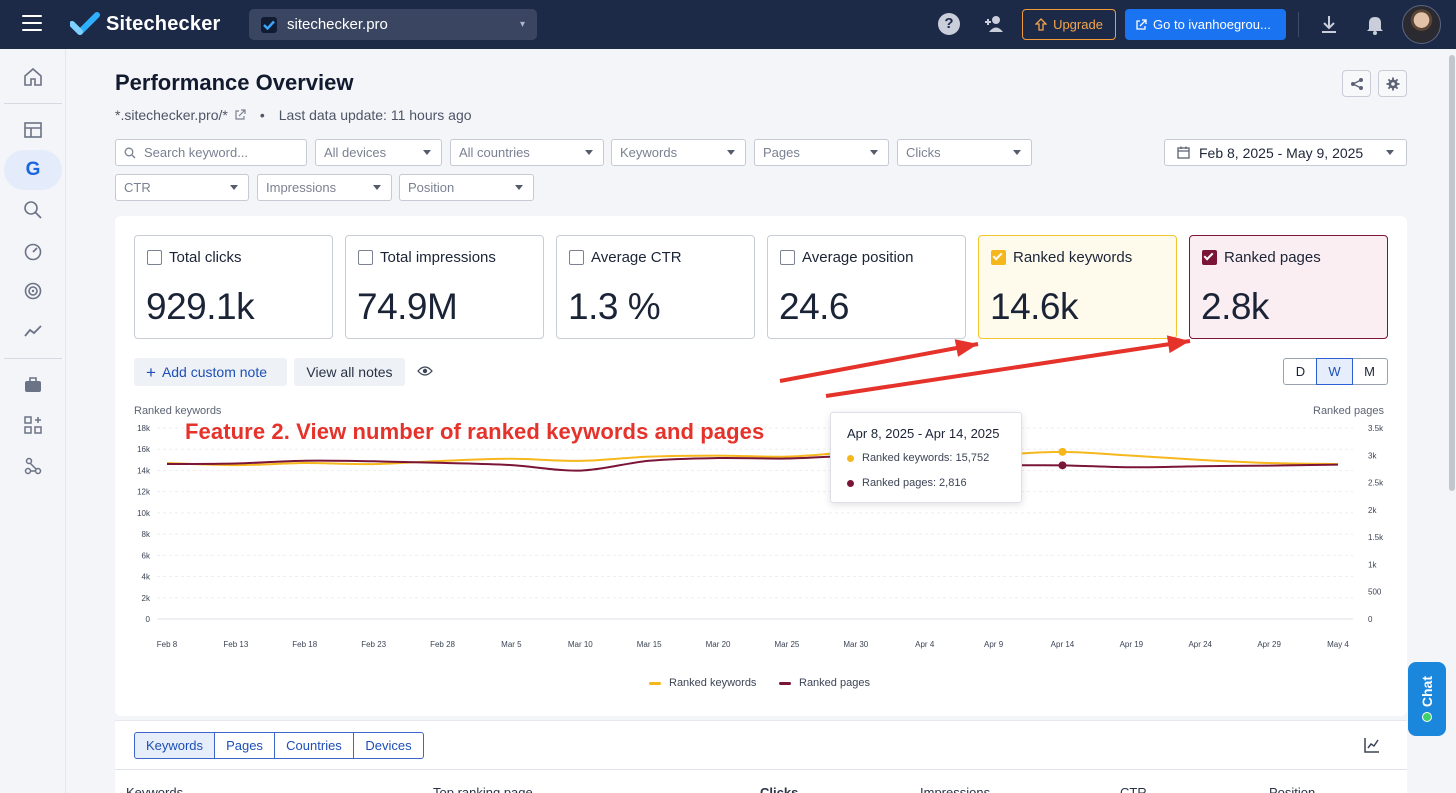 The width and height of the screenshot is (1456, 793). Describe the element at coordinates (995, 24) in the screenshot. I see `add-user-icon` at that location.